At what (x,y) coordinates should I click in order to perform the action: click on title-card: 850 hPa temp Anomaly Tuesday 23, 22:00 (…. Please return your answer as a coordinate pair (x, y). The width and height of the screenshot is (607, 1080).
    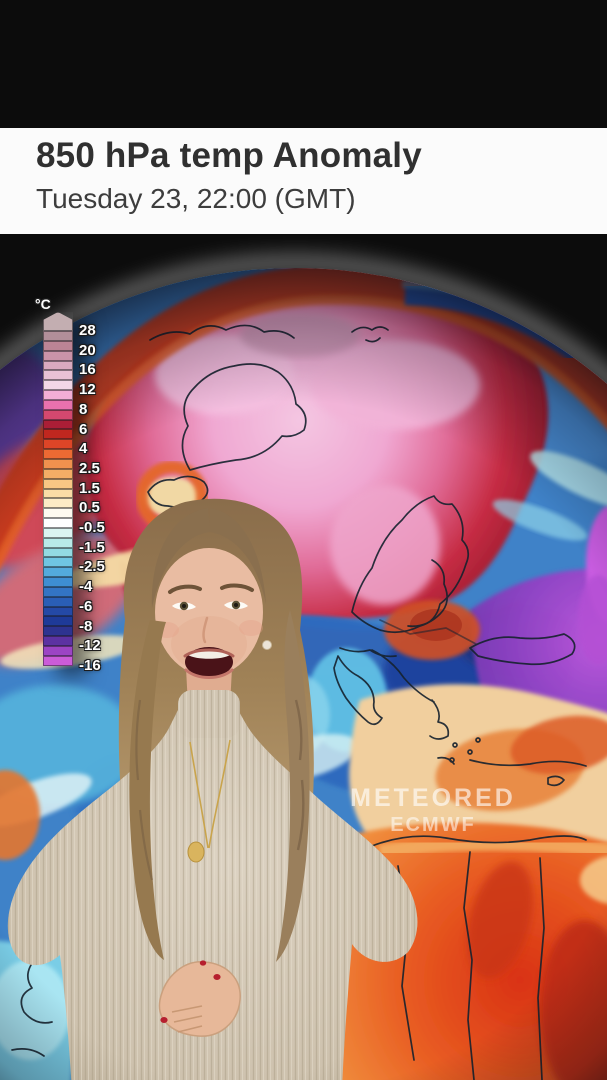
    Looking at the image, I should click on (303, 181).